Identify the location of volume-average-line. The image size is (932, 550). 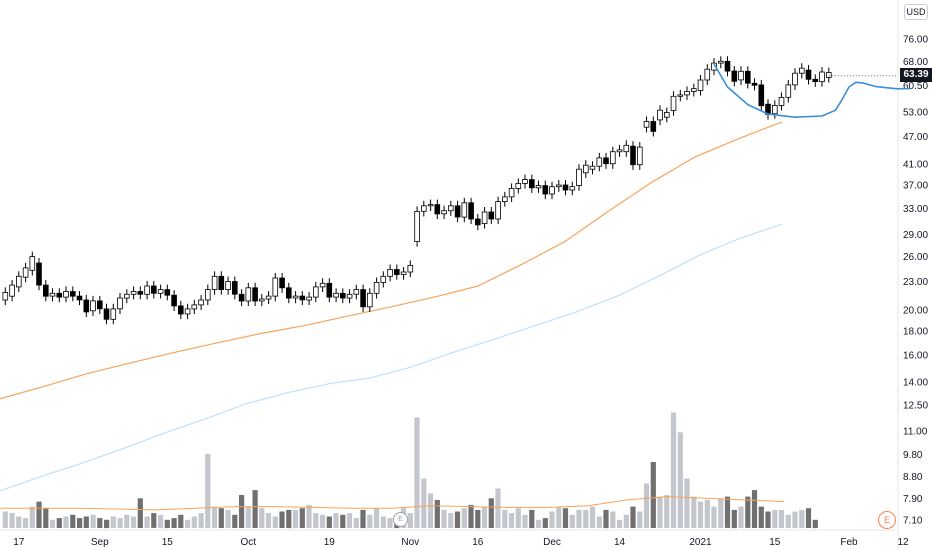
(392, 503).